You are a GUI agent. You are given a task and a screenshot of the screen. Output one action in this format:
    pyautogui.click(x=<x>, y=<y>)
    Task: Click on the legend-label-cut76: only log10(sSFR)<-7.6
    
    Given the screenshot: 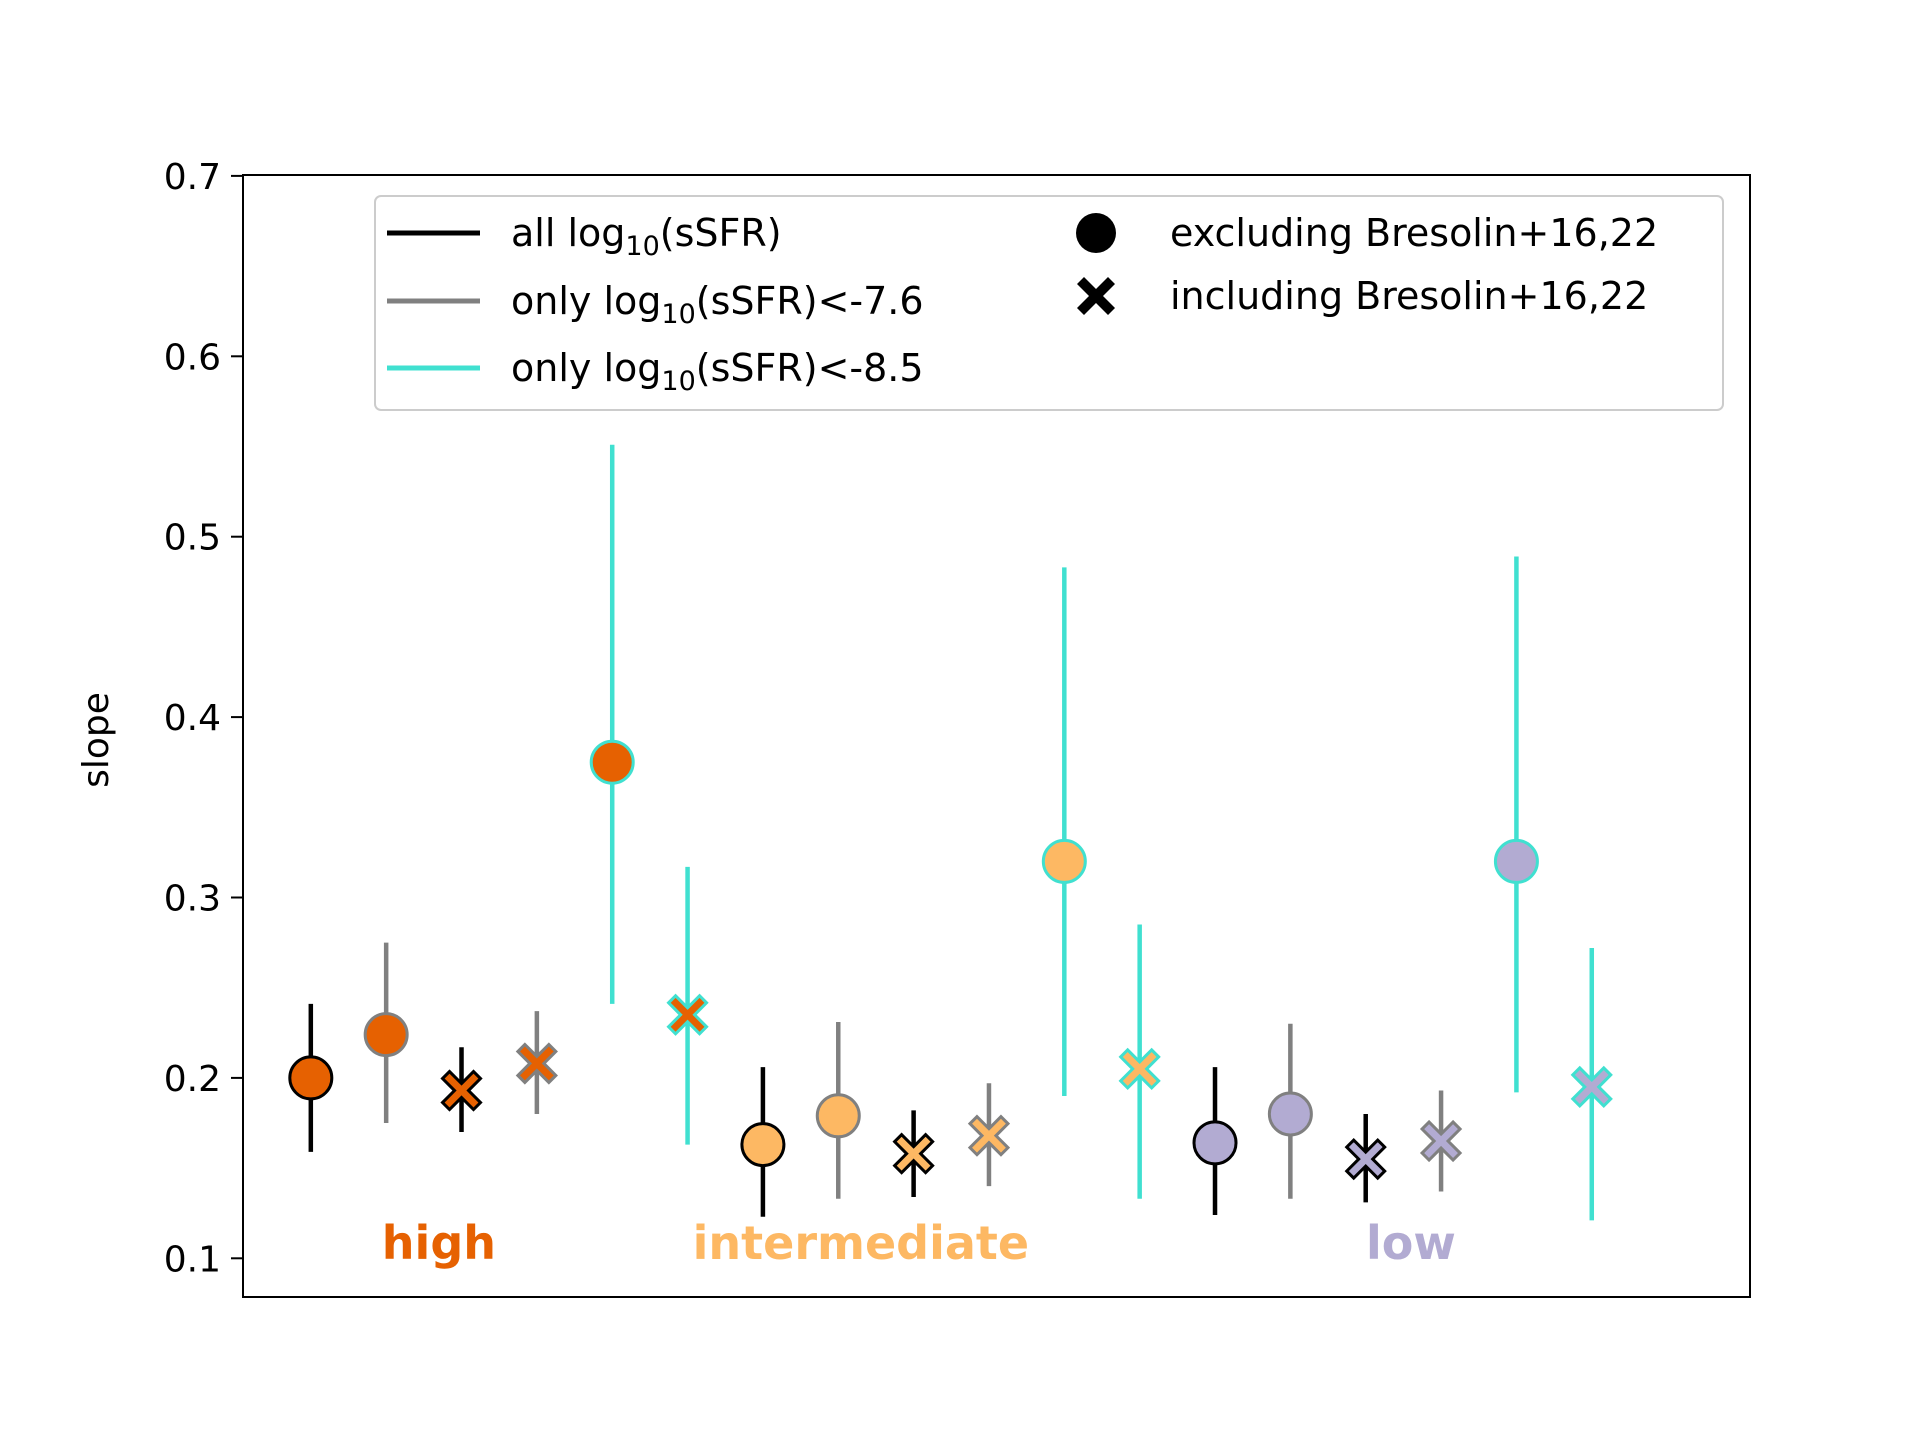 What is the action you would take?
    pyautogui.click(x=717, y=304)
    